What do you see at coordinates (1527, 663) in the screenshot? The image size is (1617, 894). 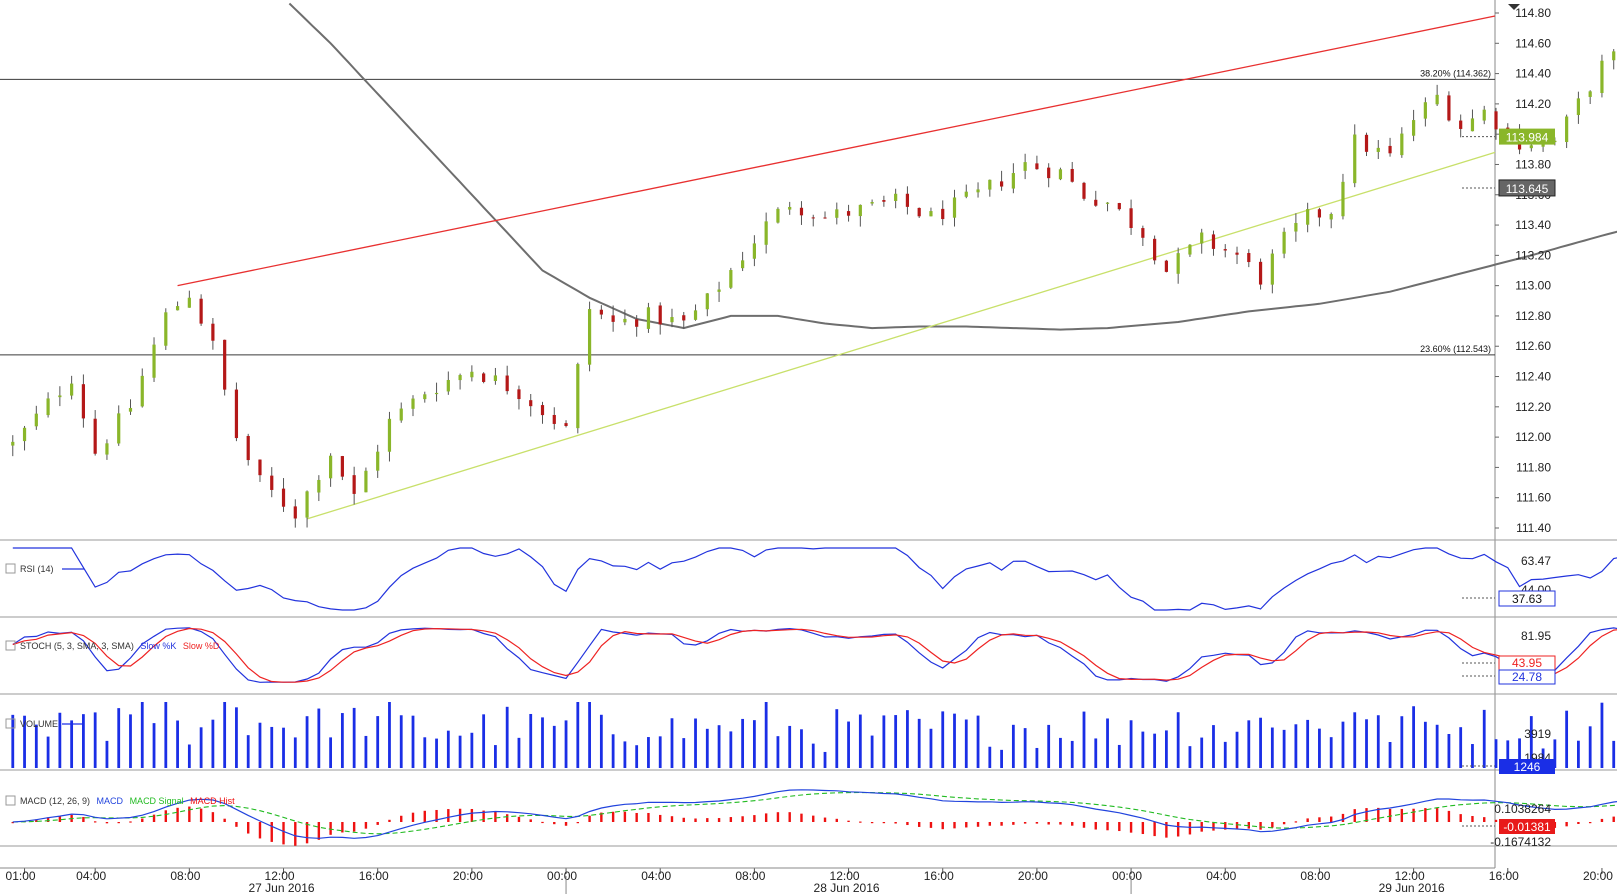 I see `stoch-d-value-label: 43.95` at bounding box center [1527, 663].